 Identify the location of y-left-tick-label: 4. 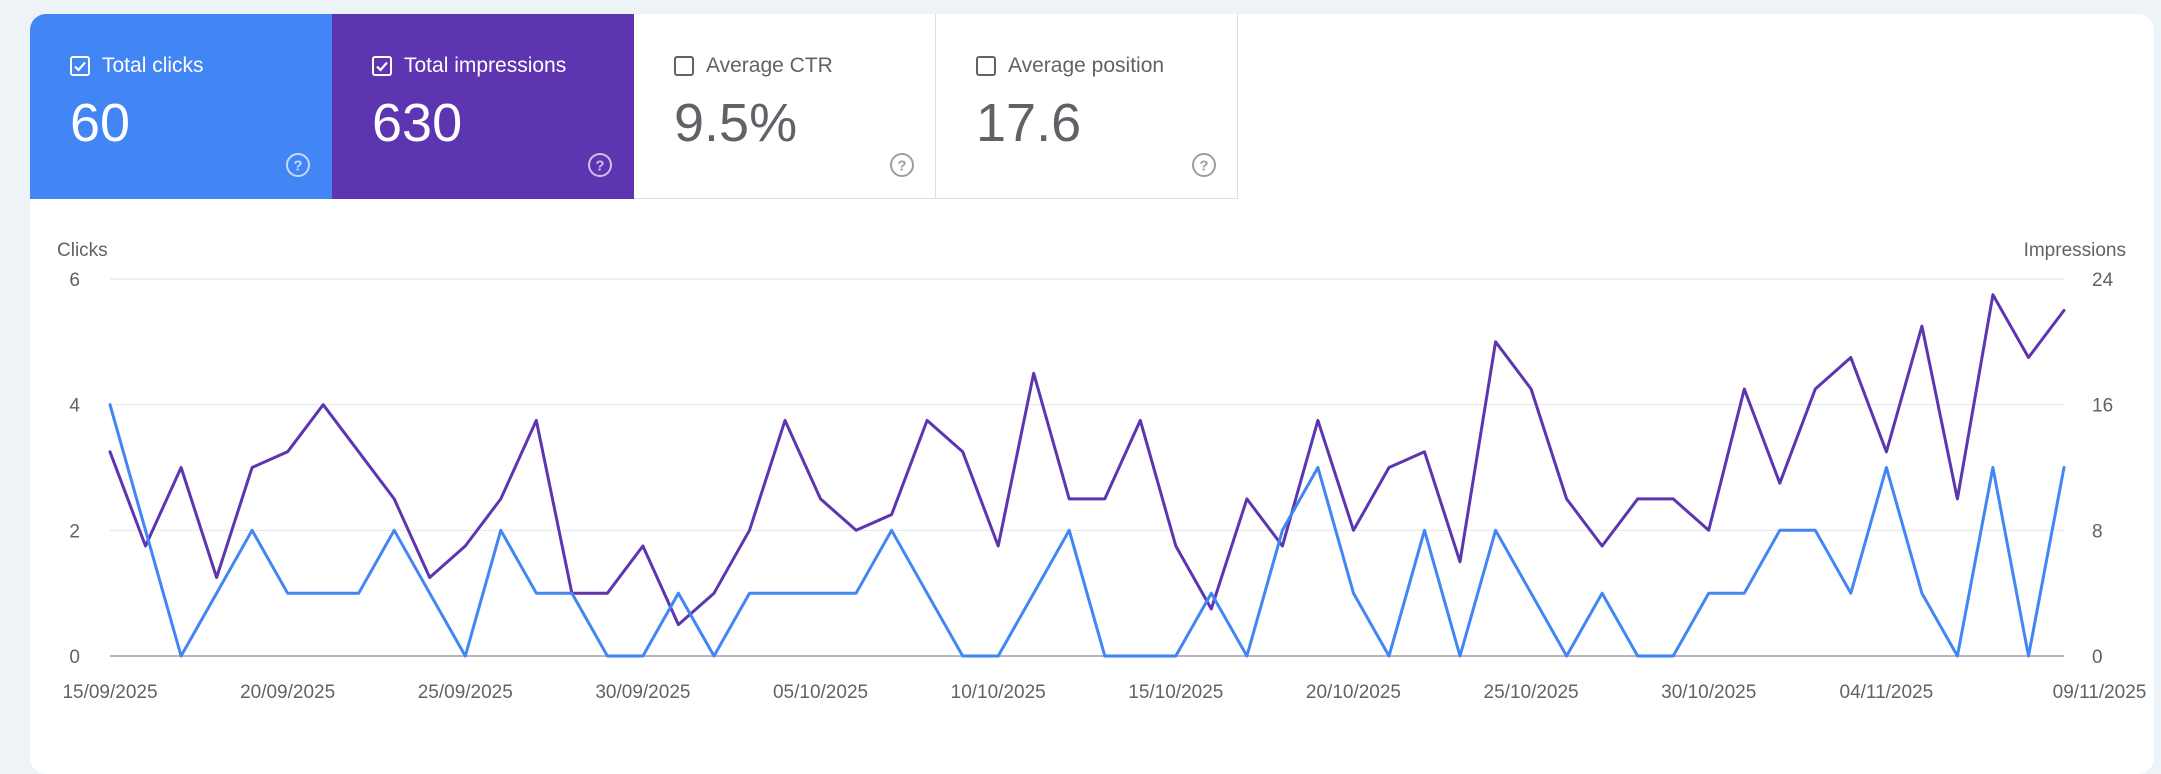
(74, 406).